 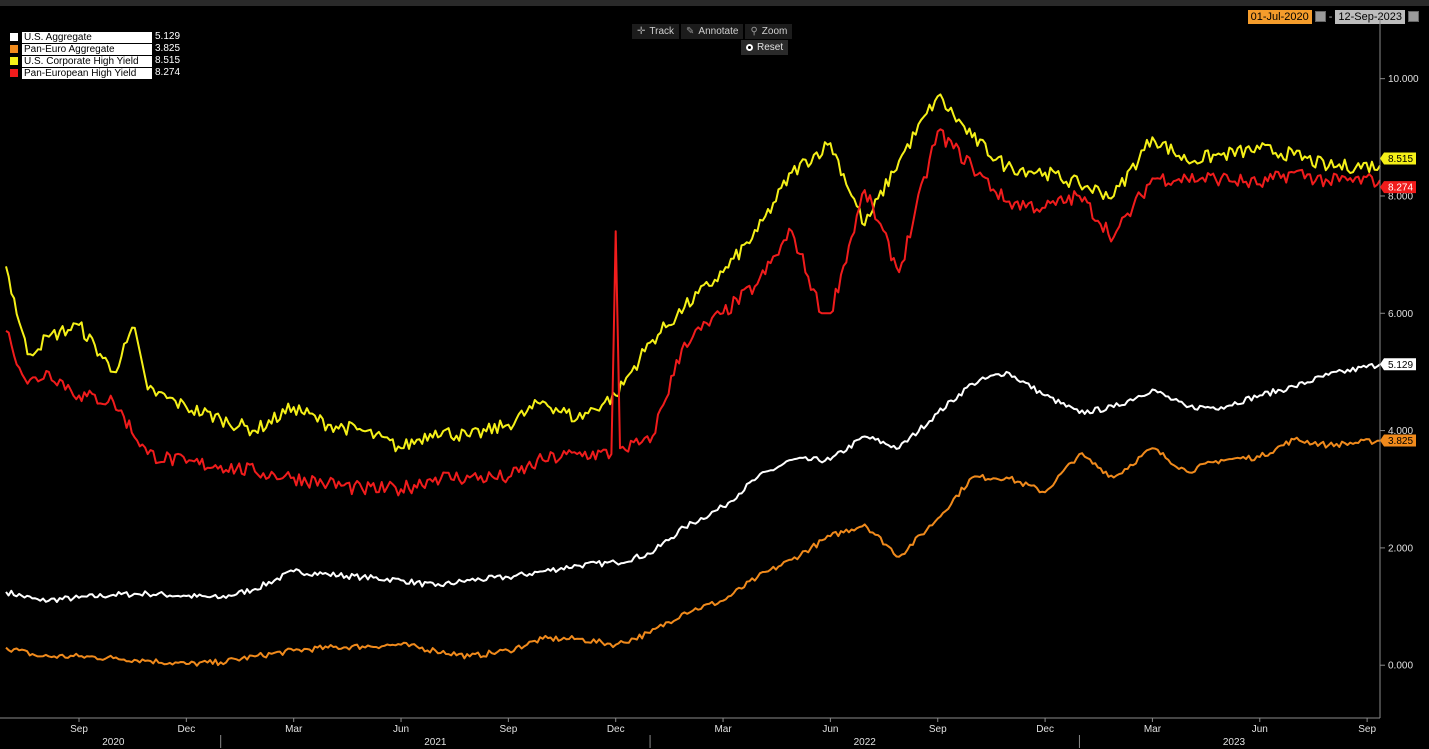 What do you see at coordinates (774, 31) in the screenshot?
I see `zoom-label: Zoom` at bounding box center [774, 31].